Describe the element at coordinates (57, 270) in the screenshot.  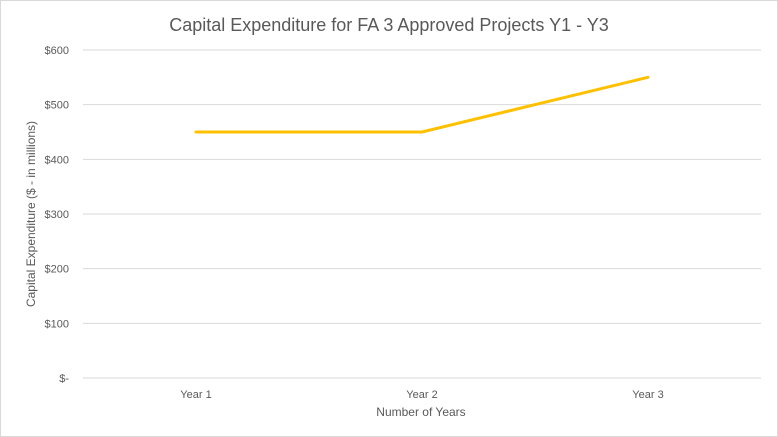
I see `y-tick-label: $200` at that location.